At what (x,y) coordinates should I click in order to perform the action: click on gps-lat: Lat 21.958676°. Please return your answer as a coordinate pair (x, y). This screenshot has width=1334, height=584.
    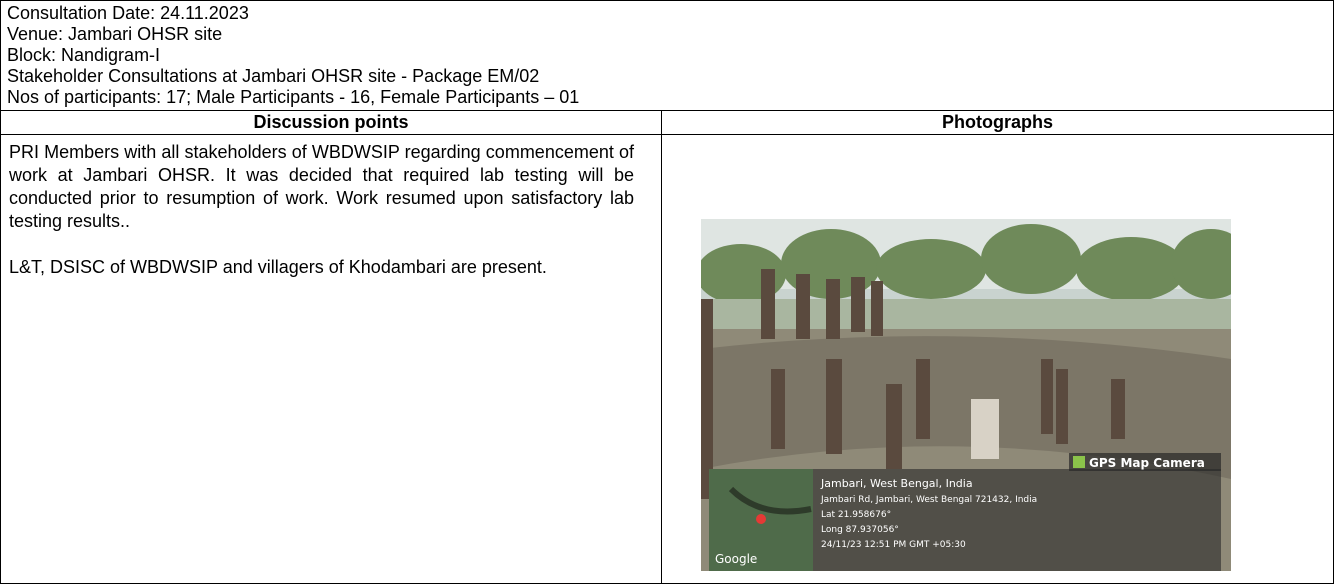
    Looking at the image, I should click on (856, 515).